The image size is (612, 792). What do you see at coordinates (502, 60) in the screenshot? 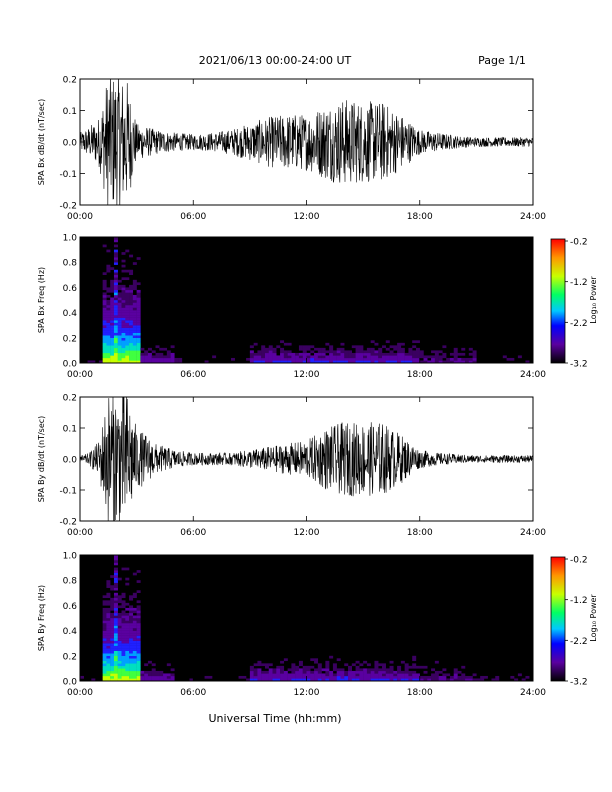
I see `page-indicator: Page 1/1` at bounding box center [502, 60].